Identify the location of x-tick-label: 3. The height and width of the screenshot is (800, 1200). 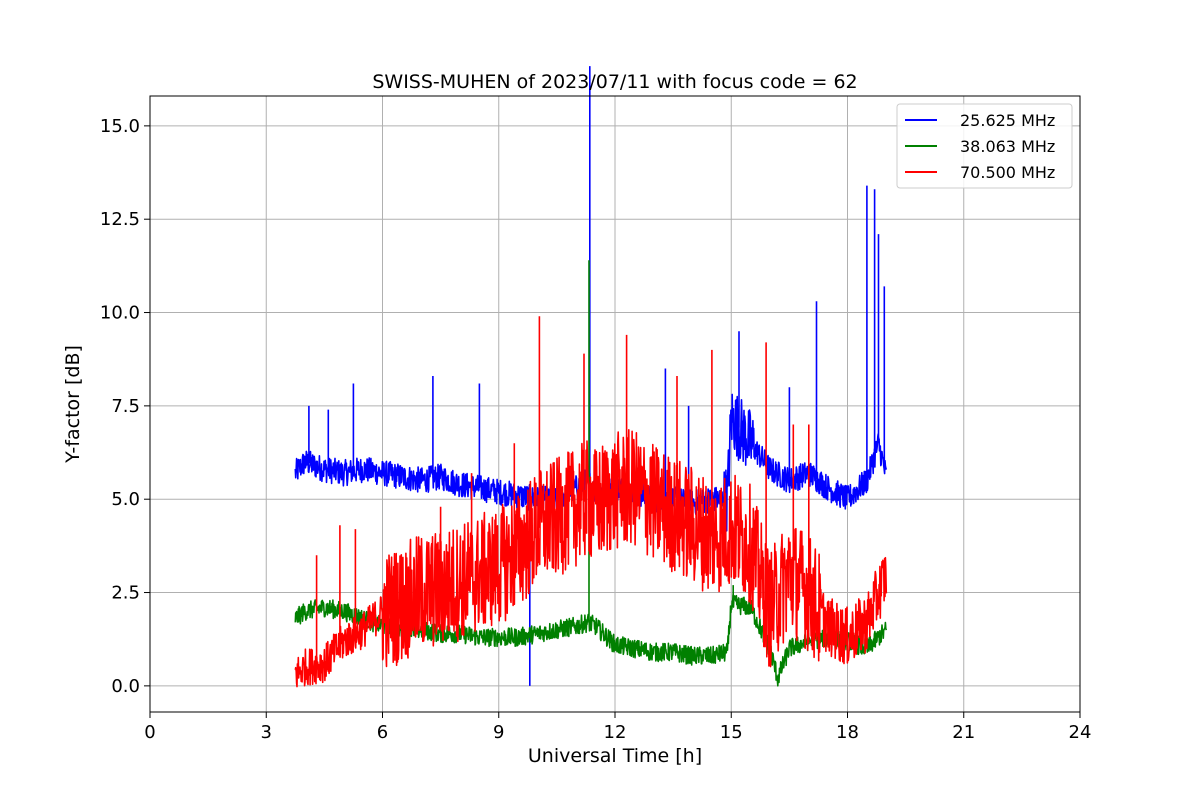
(266, 732).